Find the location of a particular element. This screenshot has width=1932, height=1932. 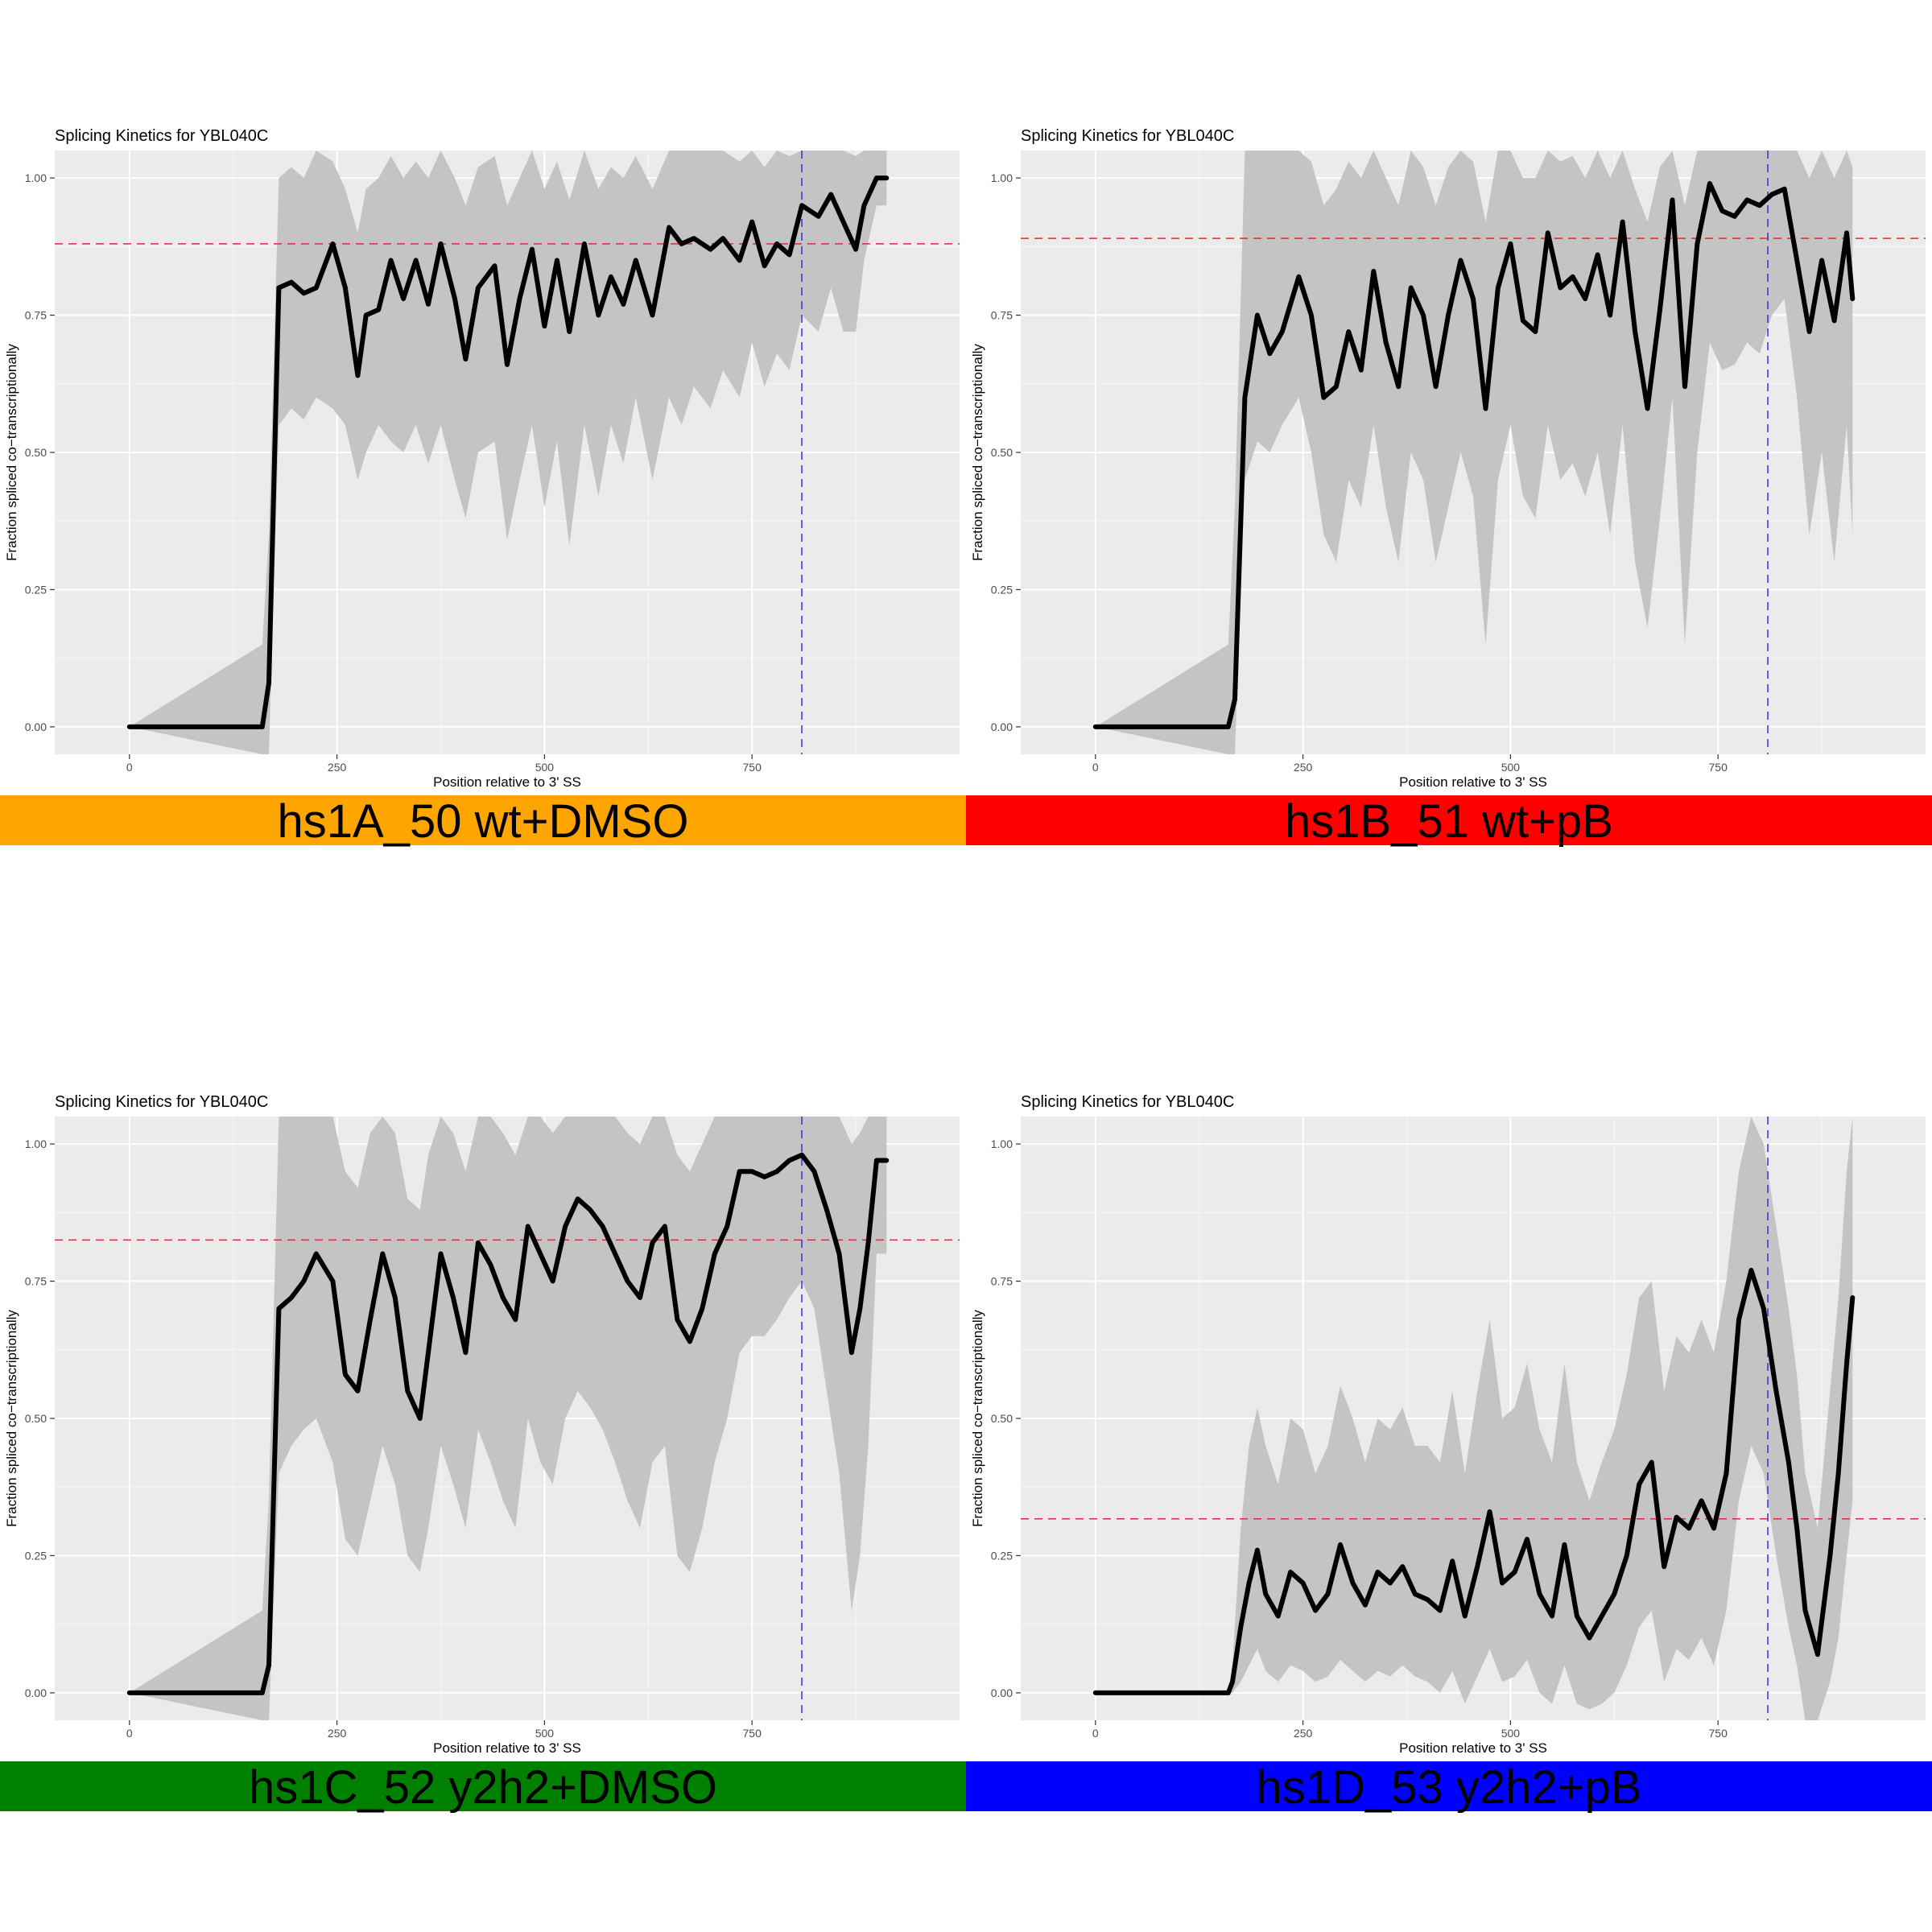

sample-label: hs1C_52 y2h2+DMSO is located at coordinates (483, 1787).